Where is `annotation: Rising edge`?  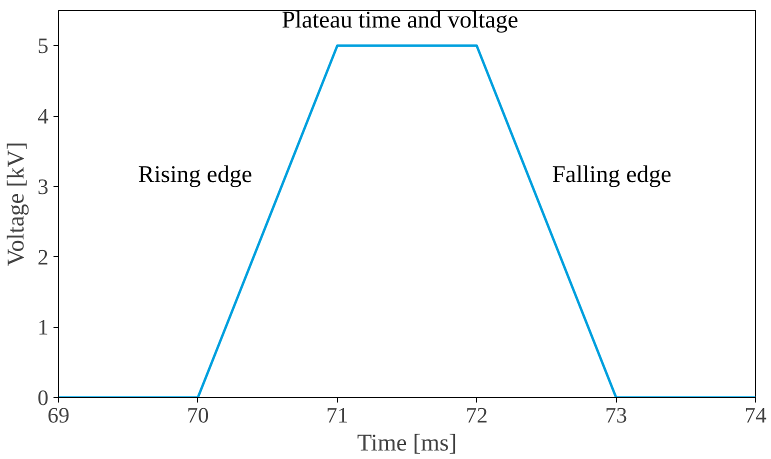
annotation: Rising edge is located at coordinates (195, 175).